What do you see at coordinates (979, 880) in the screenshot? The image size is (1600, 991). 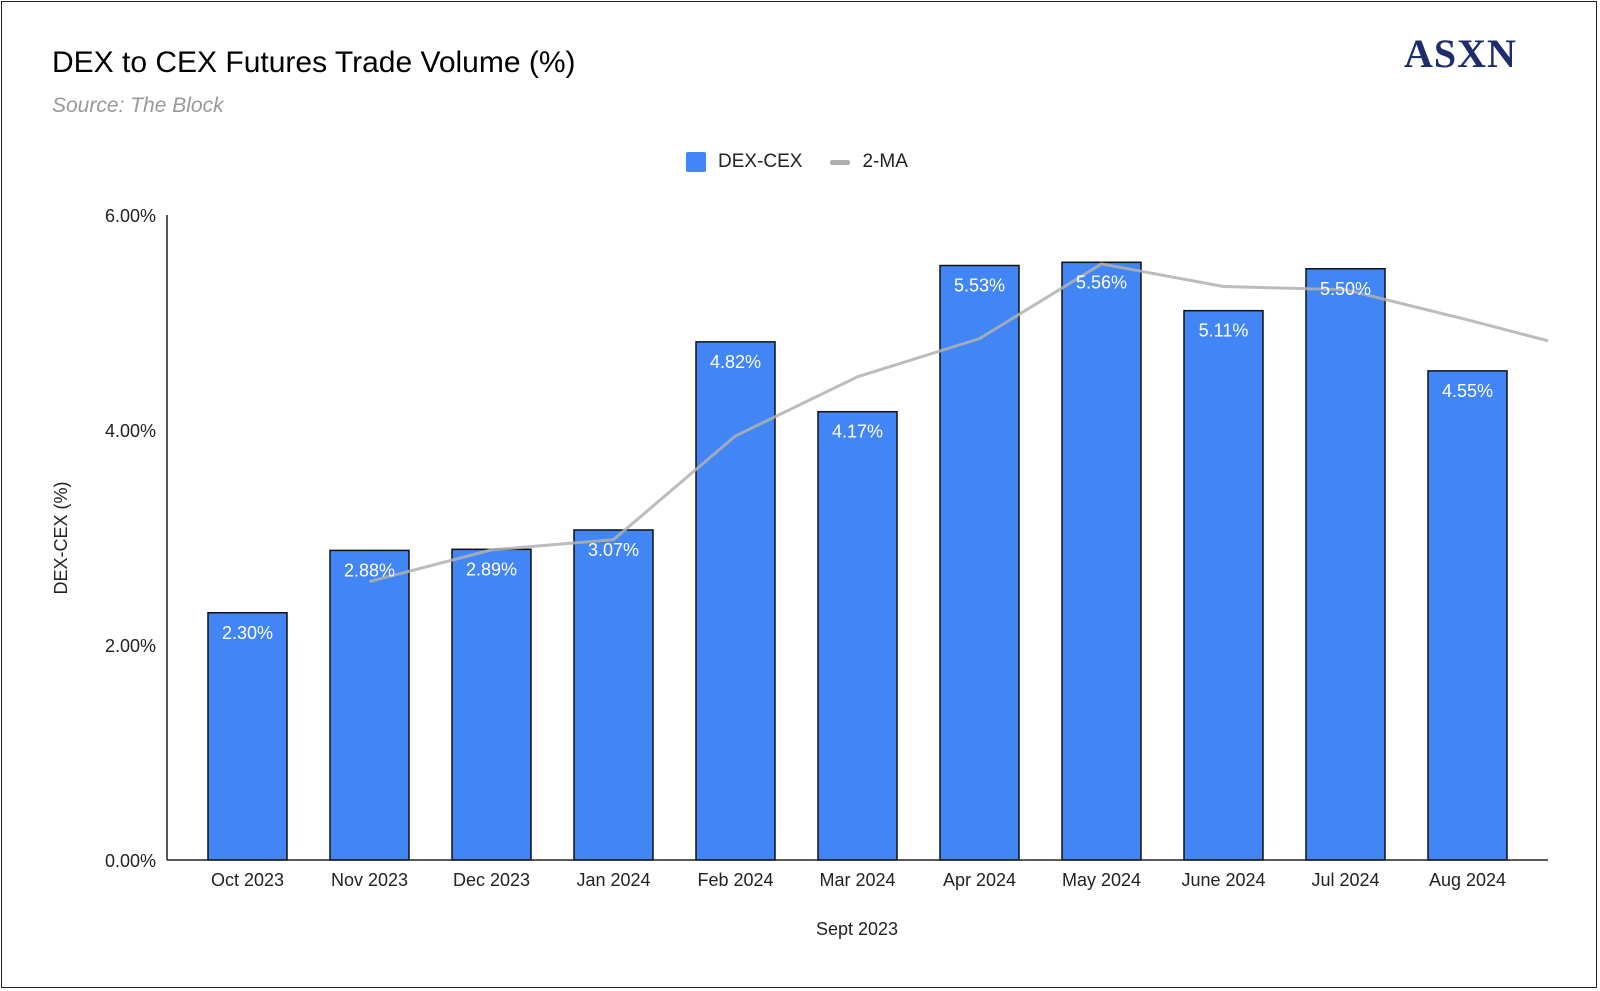 I see `x-tick-label: Apr 2024` at bounding box center [979, 880].